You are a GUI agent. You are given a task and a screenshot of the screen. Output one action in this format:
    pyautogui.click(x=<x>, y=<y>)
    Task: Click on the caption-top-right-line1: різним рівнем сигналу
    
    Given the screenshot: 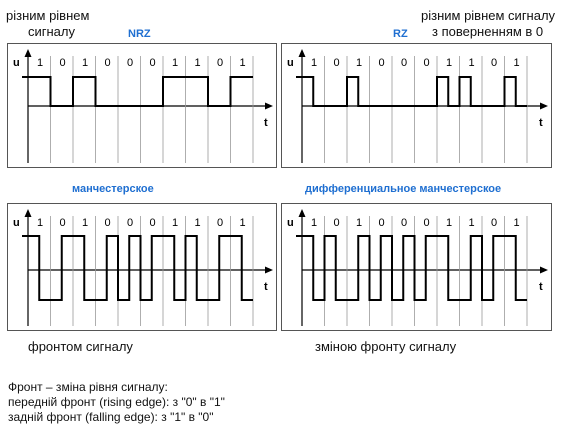 What is the action you would take?
    pyautogui.click(x=488, y=15)
    